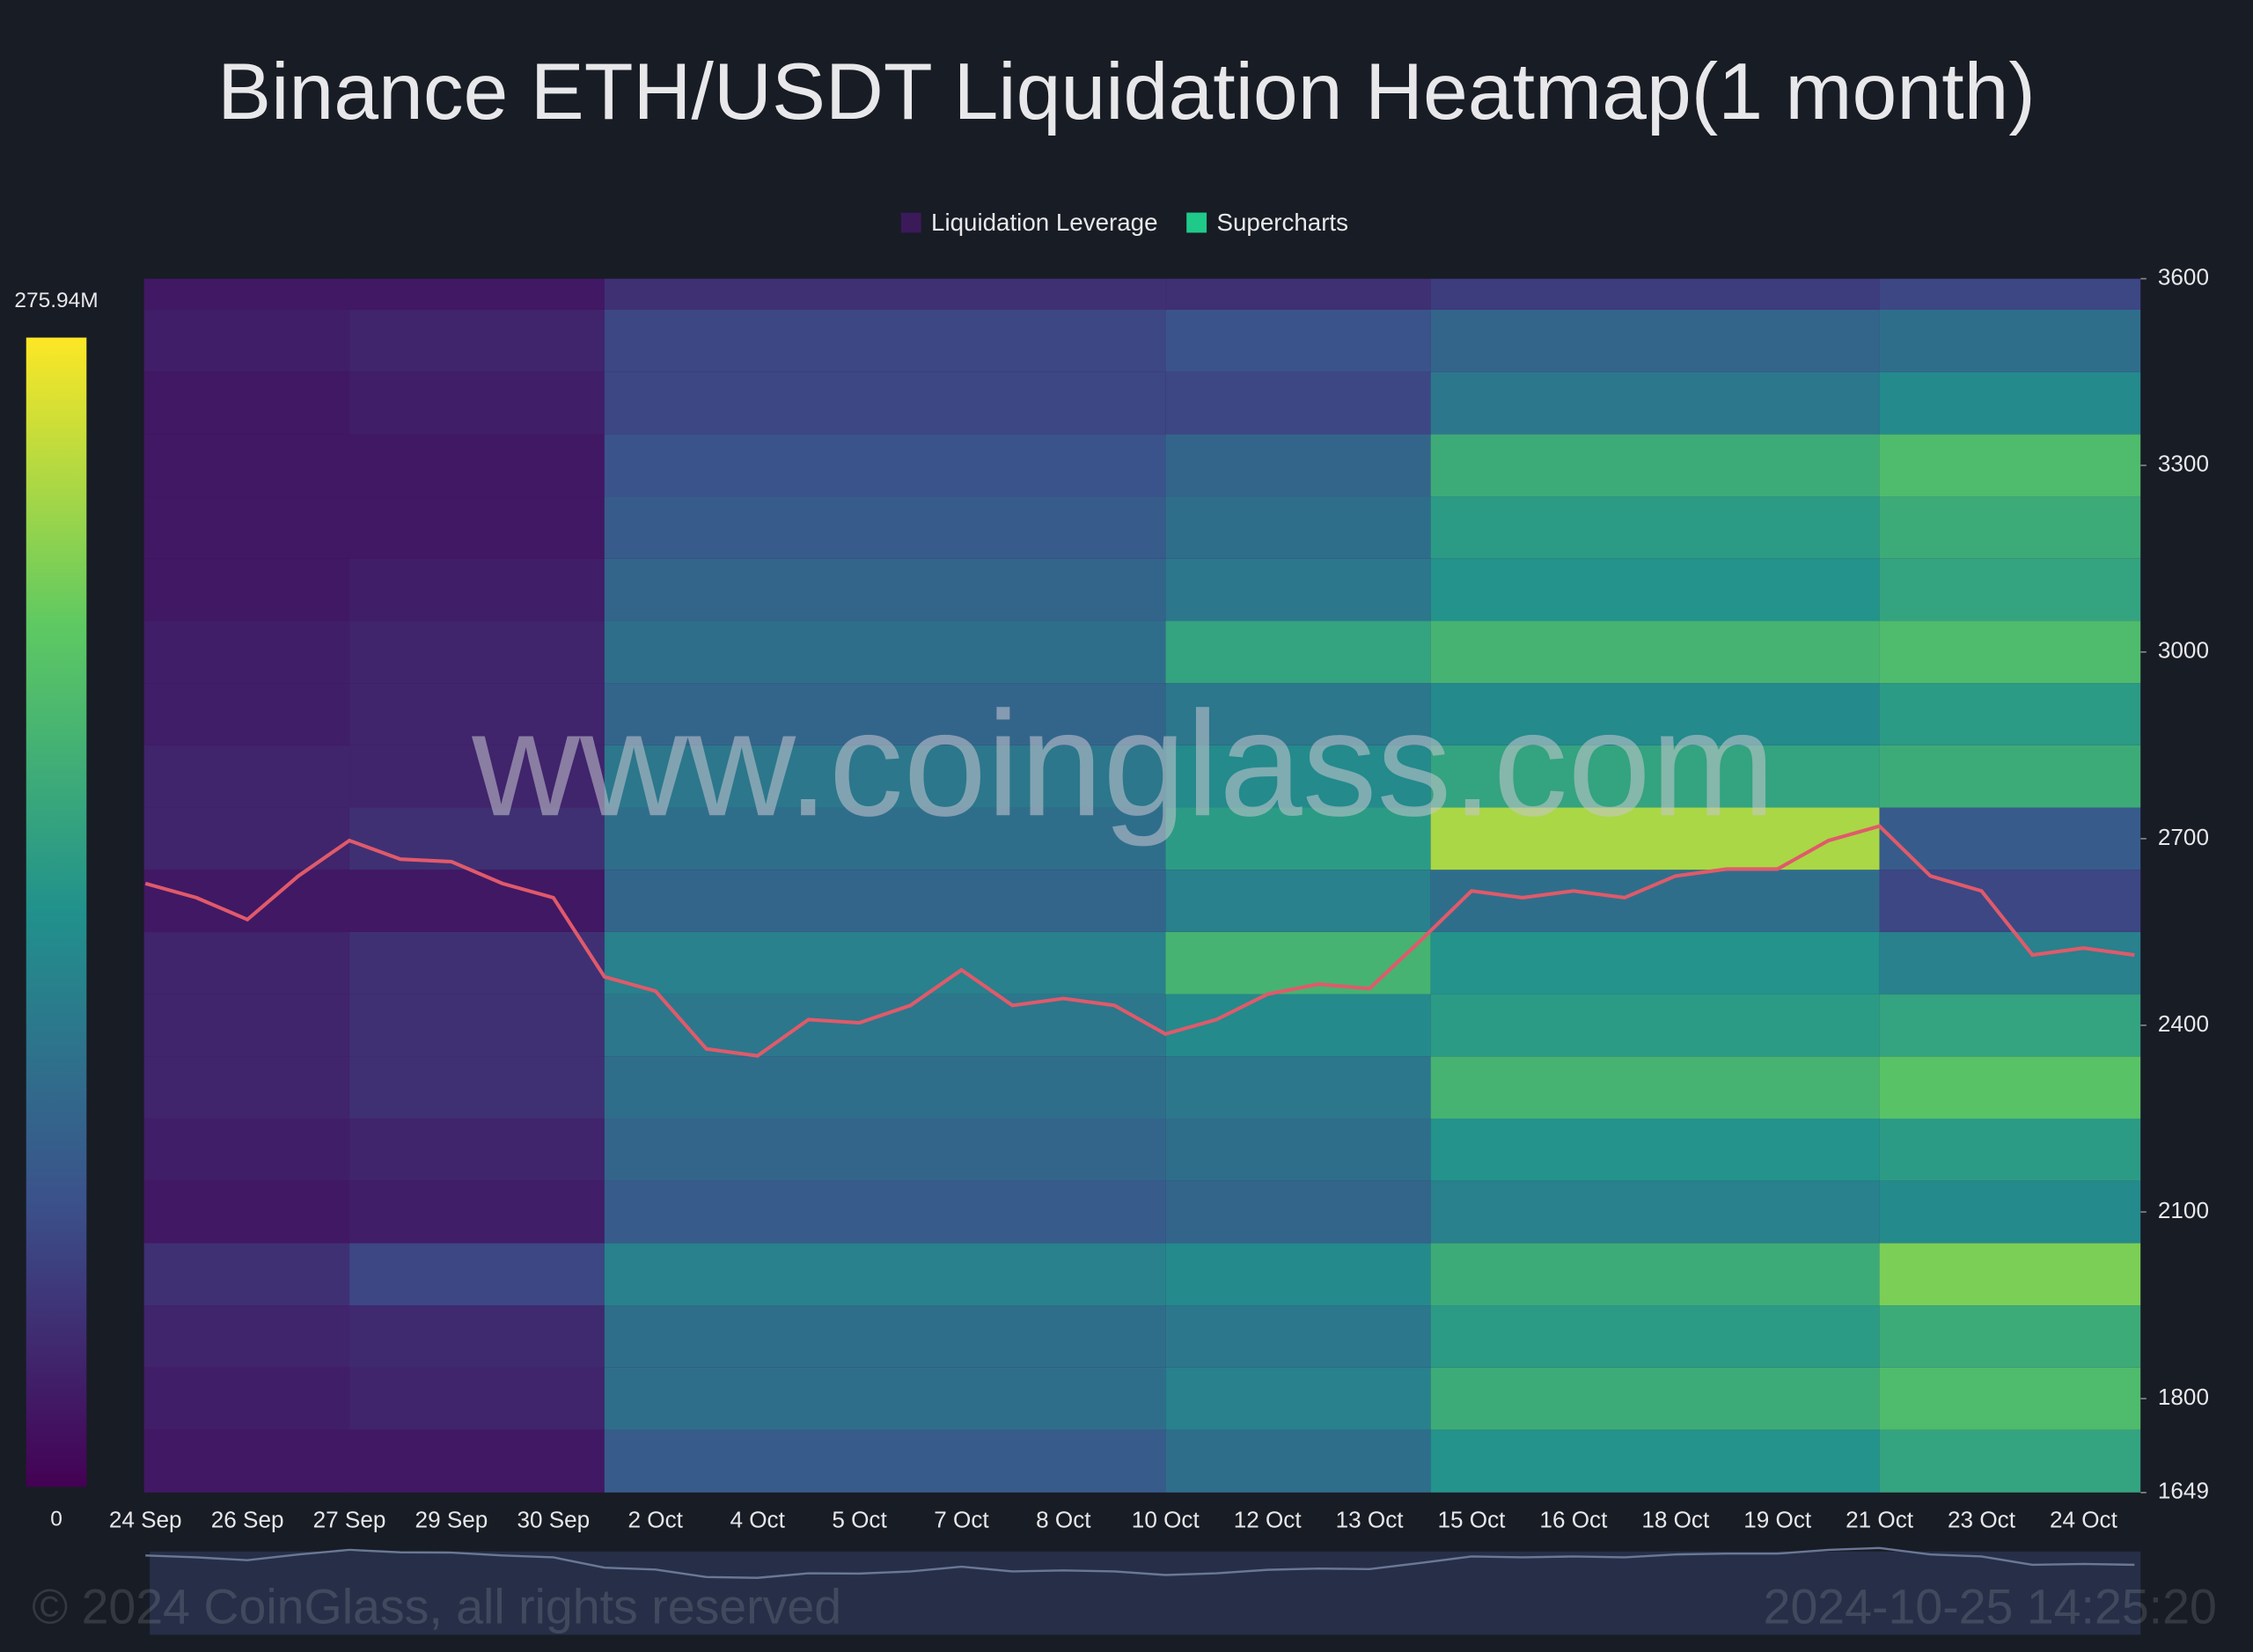 The height and width of the screenshot is (1652, 2253). What do you see at coordinates (56, 1519) in the screenshot?
I see `colorbar-label: 0` at bounding box center [56, 1519].